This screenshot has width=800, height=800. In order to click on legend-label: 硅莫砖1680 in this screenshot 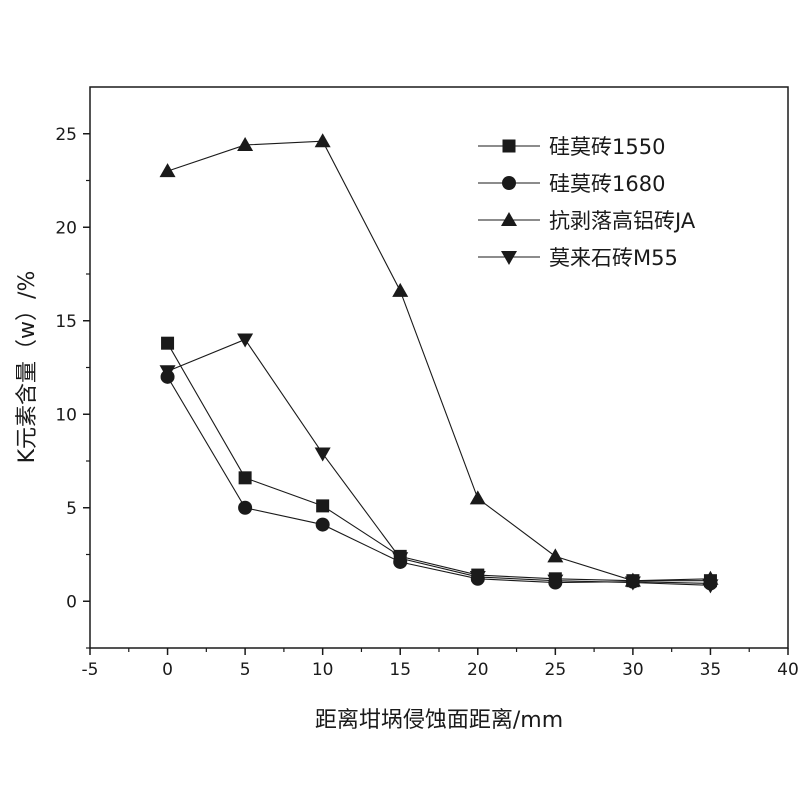, I will do `click(607, 184)`.